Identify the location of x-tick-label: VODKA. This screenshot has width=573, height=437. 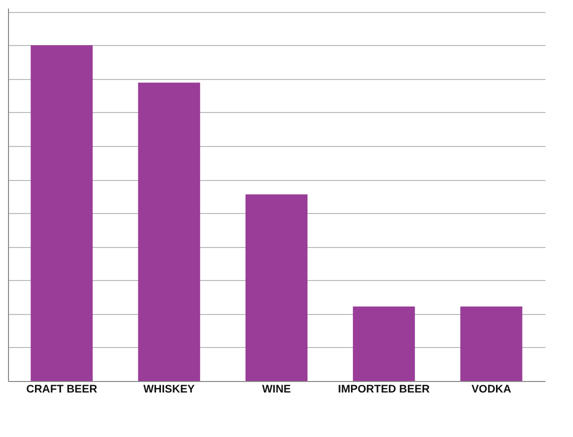
(491, 390).